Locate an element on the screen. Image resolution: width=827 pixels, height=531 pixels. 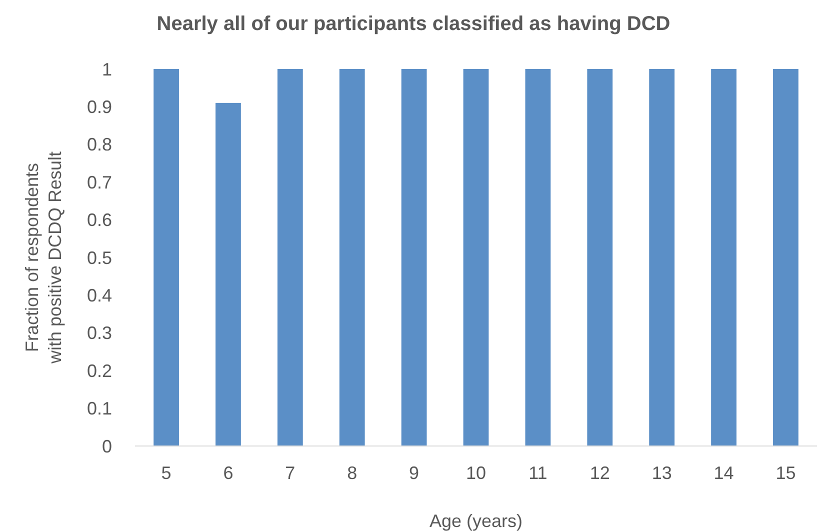
x-tick-label: 13 is located at coordinates (662, 473).